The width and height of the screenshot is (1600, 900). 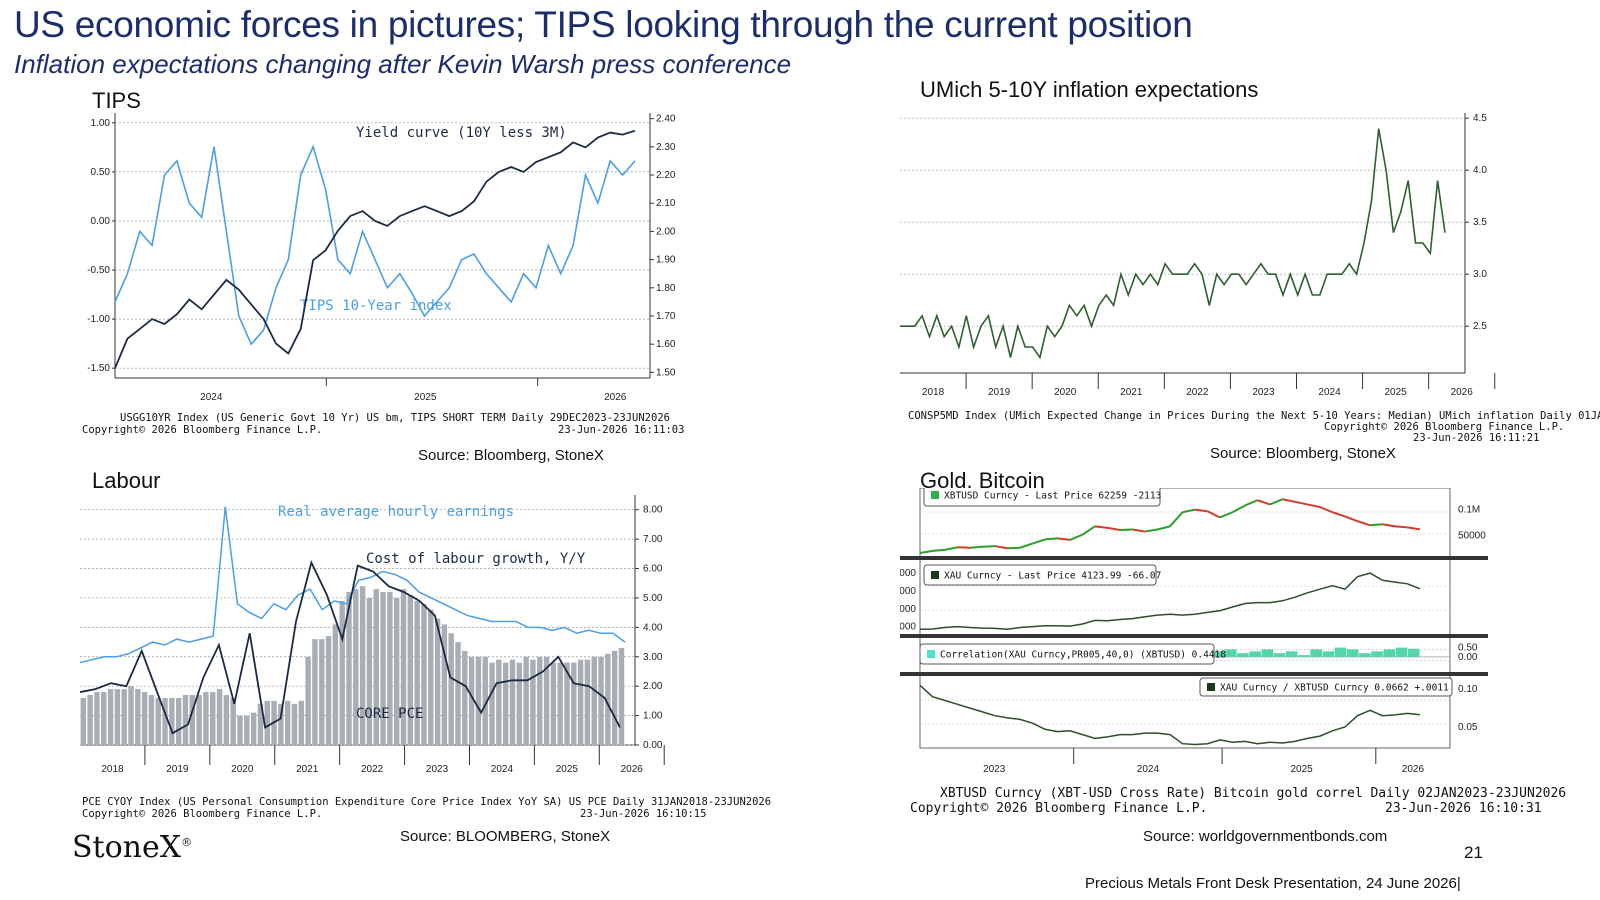 What do you see at coordinates (1463, 808) in the screenshot?
I see `gold-footer-time: 23-Jun-2026 16:10:31` at bounding box center [1463, 808].